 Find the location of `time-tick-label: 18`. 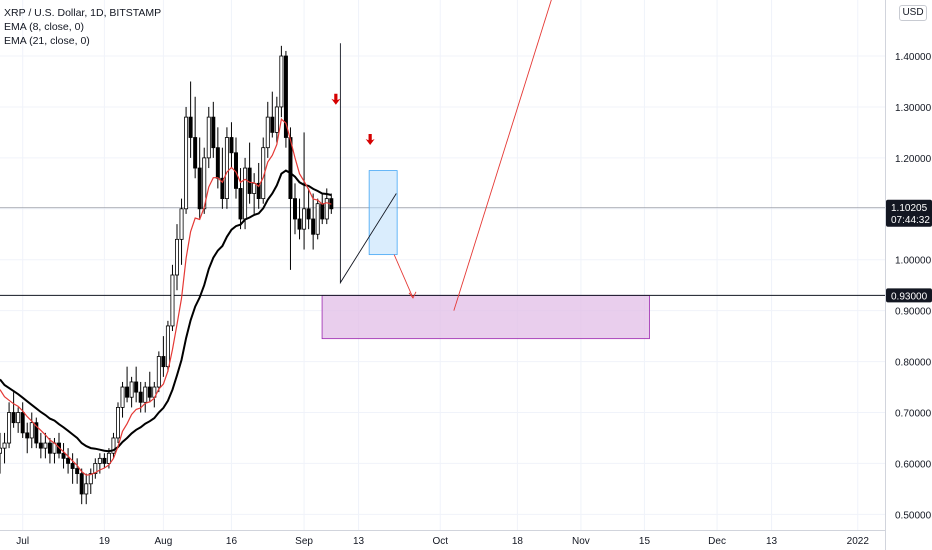

time-tick-label: 18 is located at coordinates (518, 541).